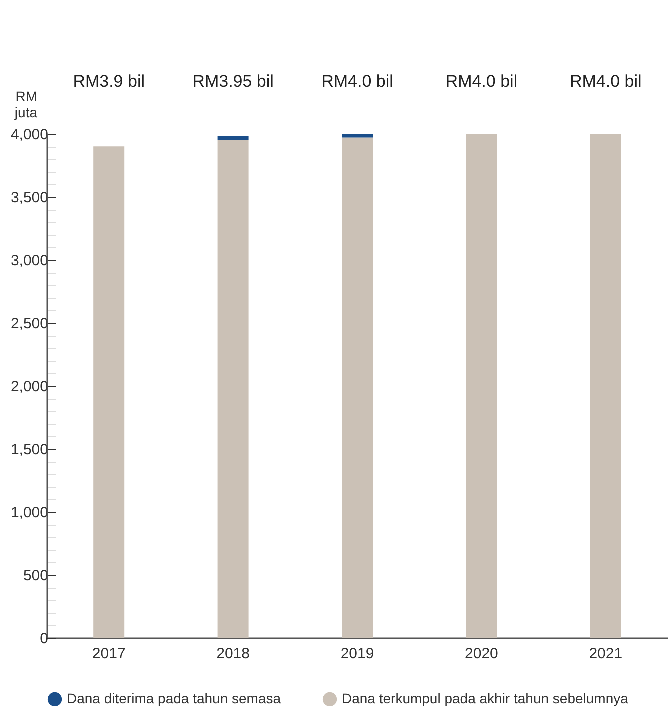 The image size is (672, 727). What do you see at coordinates (233, 81) in the screenshot?
I see `text: RM3.95 bil` at bounding box center [233, 81].